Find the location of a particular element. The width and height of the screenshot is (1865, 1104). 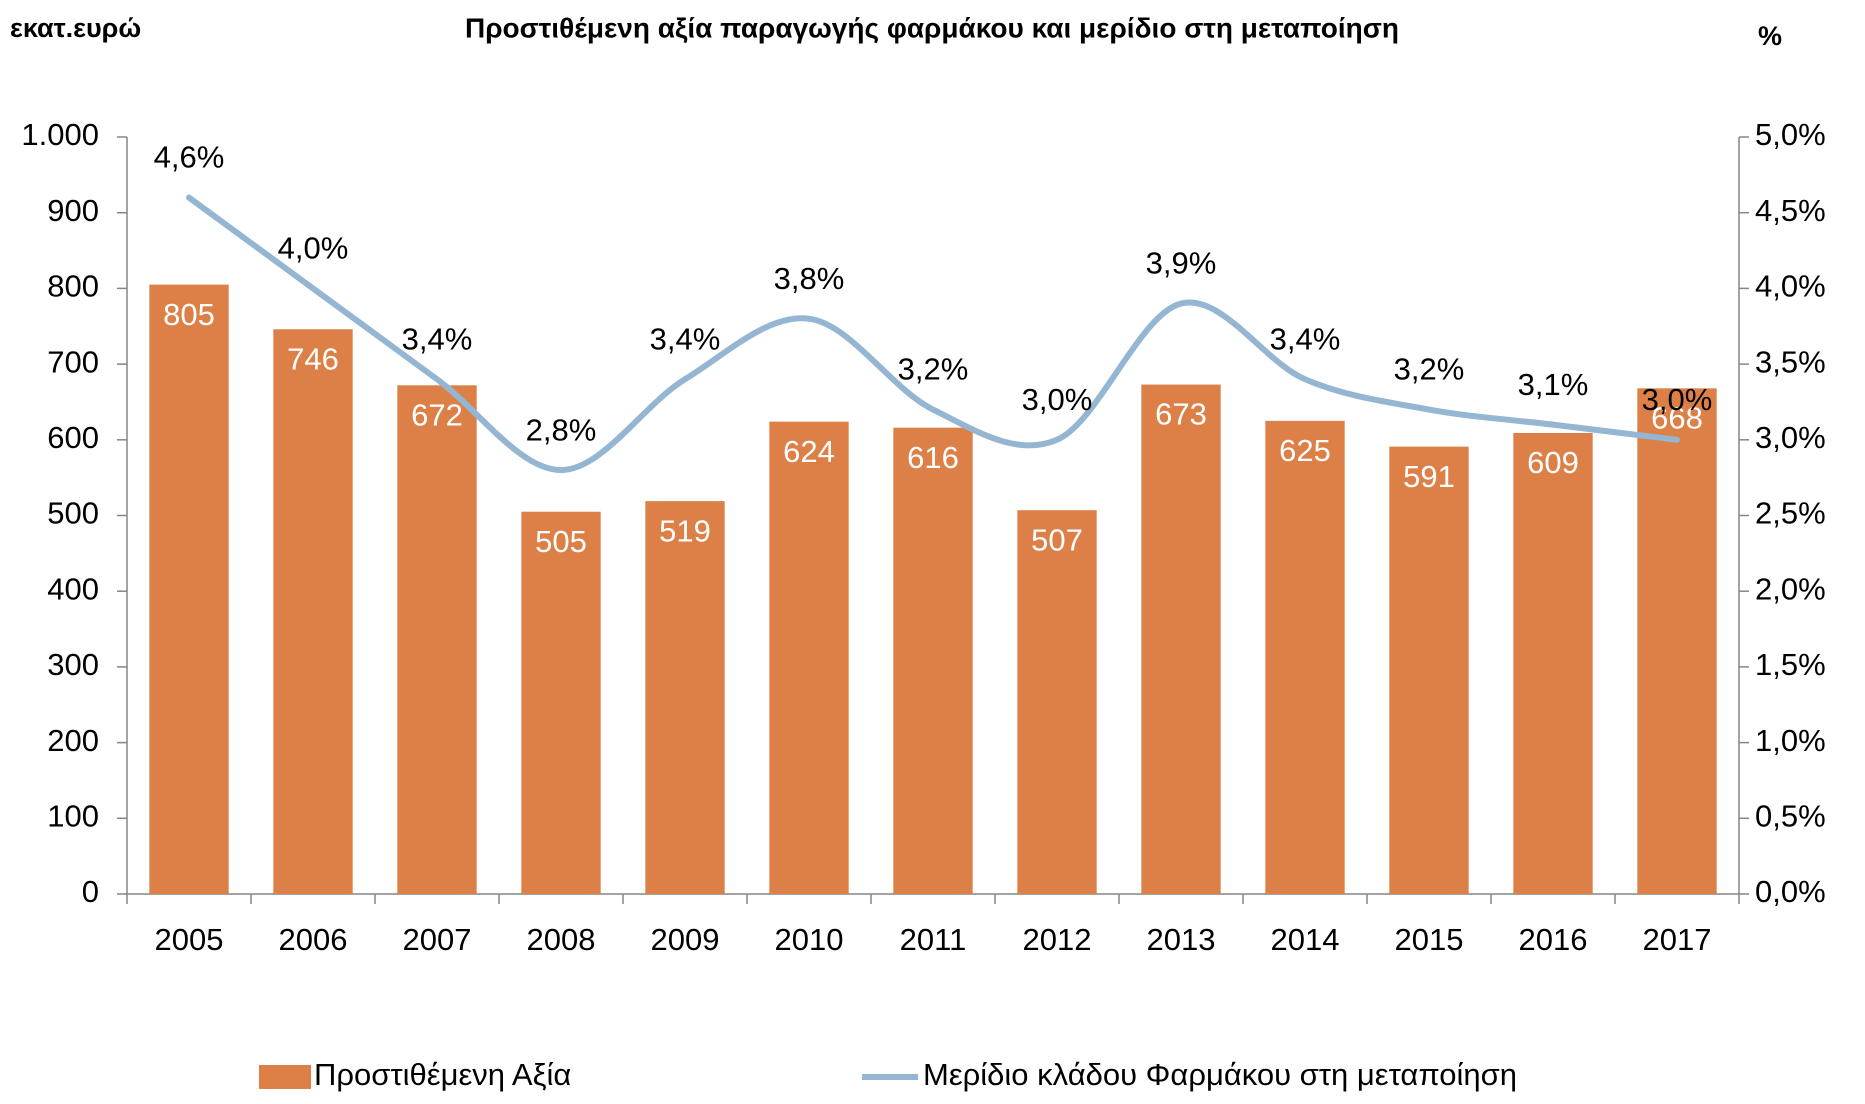

bar-value-label: 746 is located at coordinates (313, 358).